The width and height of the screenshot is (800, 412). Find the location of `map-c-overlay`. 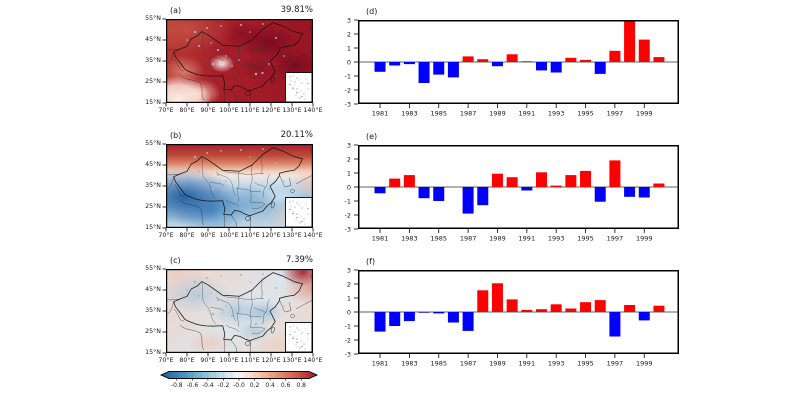

map-c-overlay is located at coordinates (238, 312).